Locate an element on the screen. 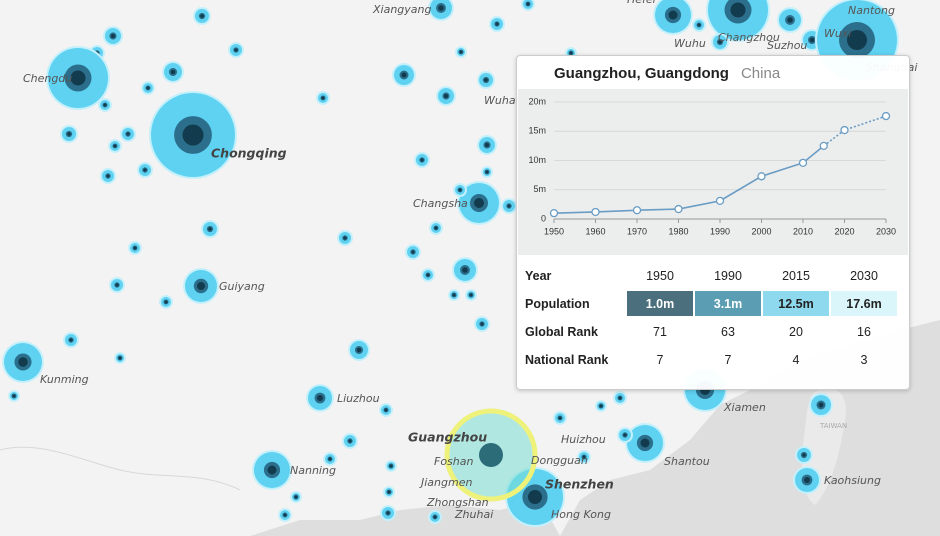 This screenshot has width=940, height=536. city-label: Xiamen is located at coordinates (744, 407).